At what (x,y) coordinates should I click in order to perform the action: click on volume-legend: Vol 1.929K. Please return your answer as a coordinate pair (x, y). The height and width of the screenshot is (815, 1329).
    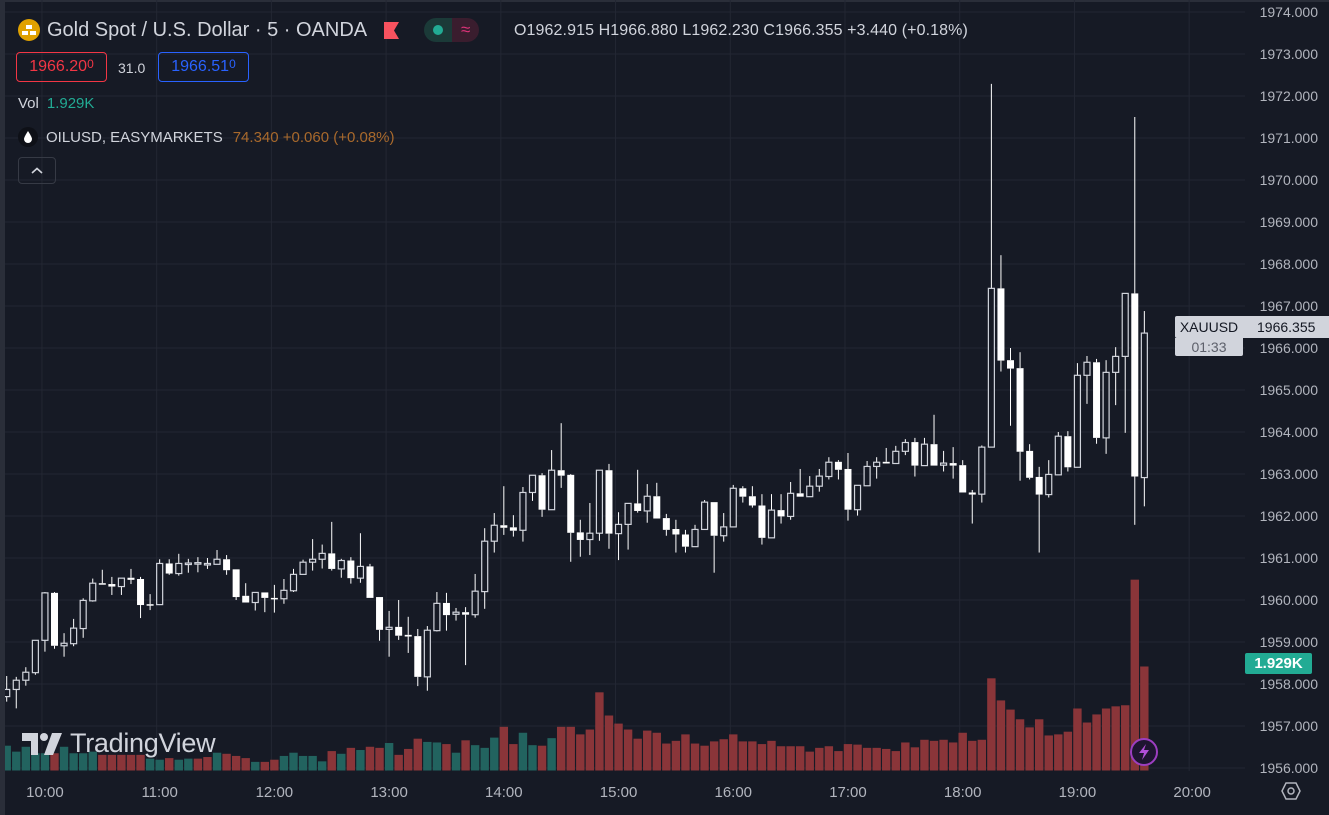
    Looking at the image, I should click on (56, 103).